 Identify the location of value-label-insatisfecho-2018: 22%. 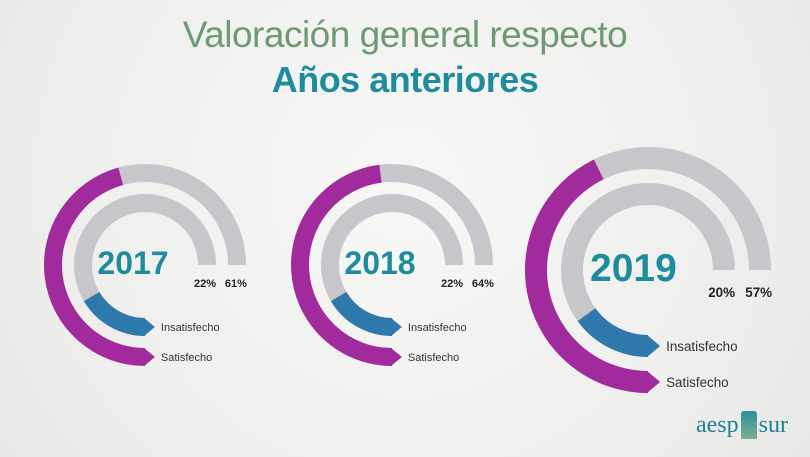
(452, 284).